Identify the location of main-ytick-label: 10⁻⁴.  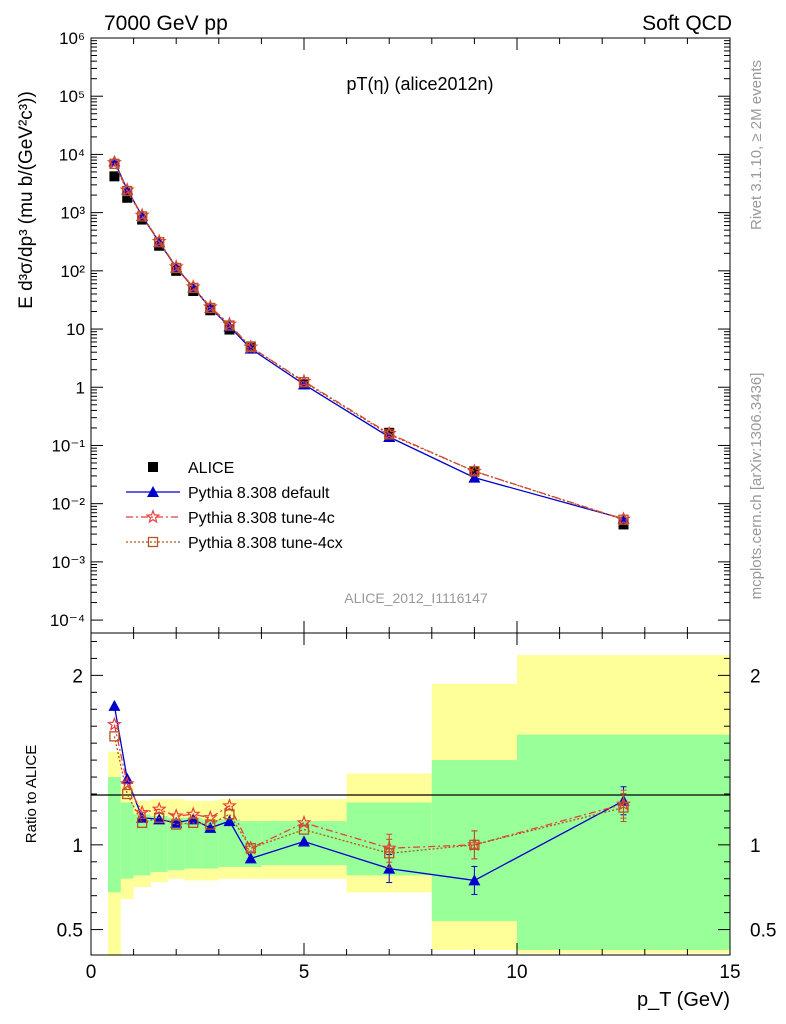
(67, 620).